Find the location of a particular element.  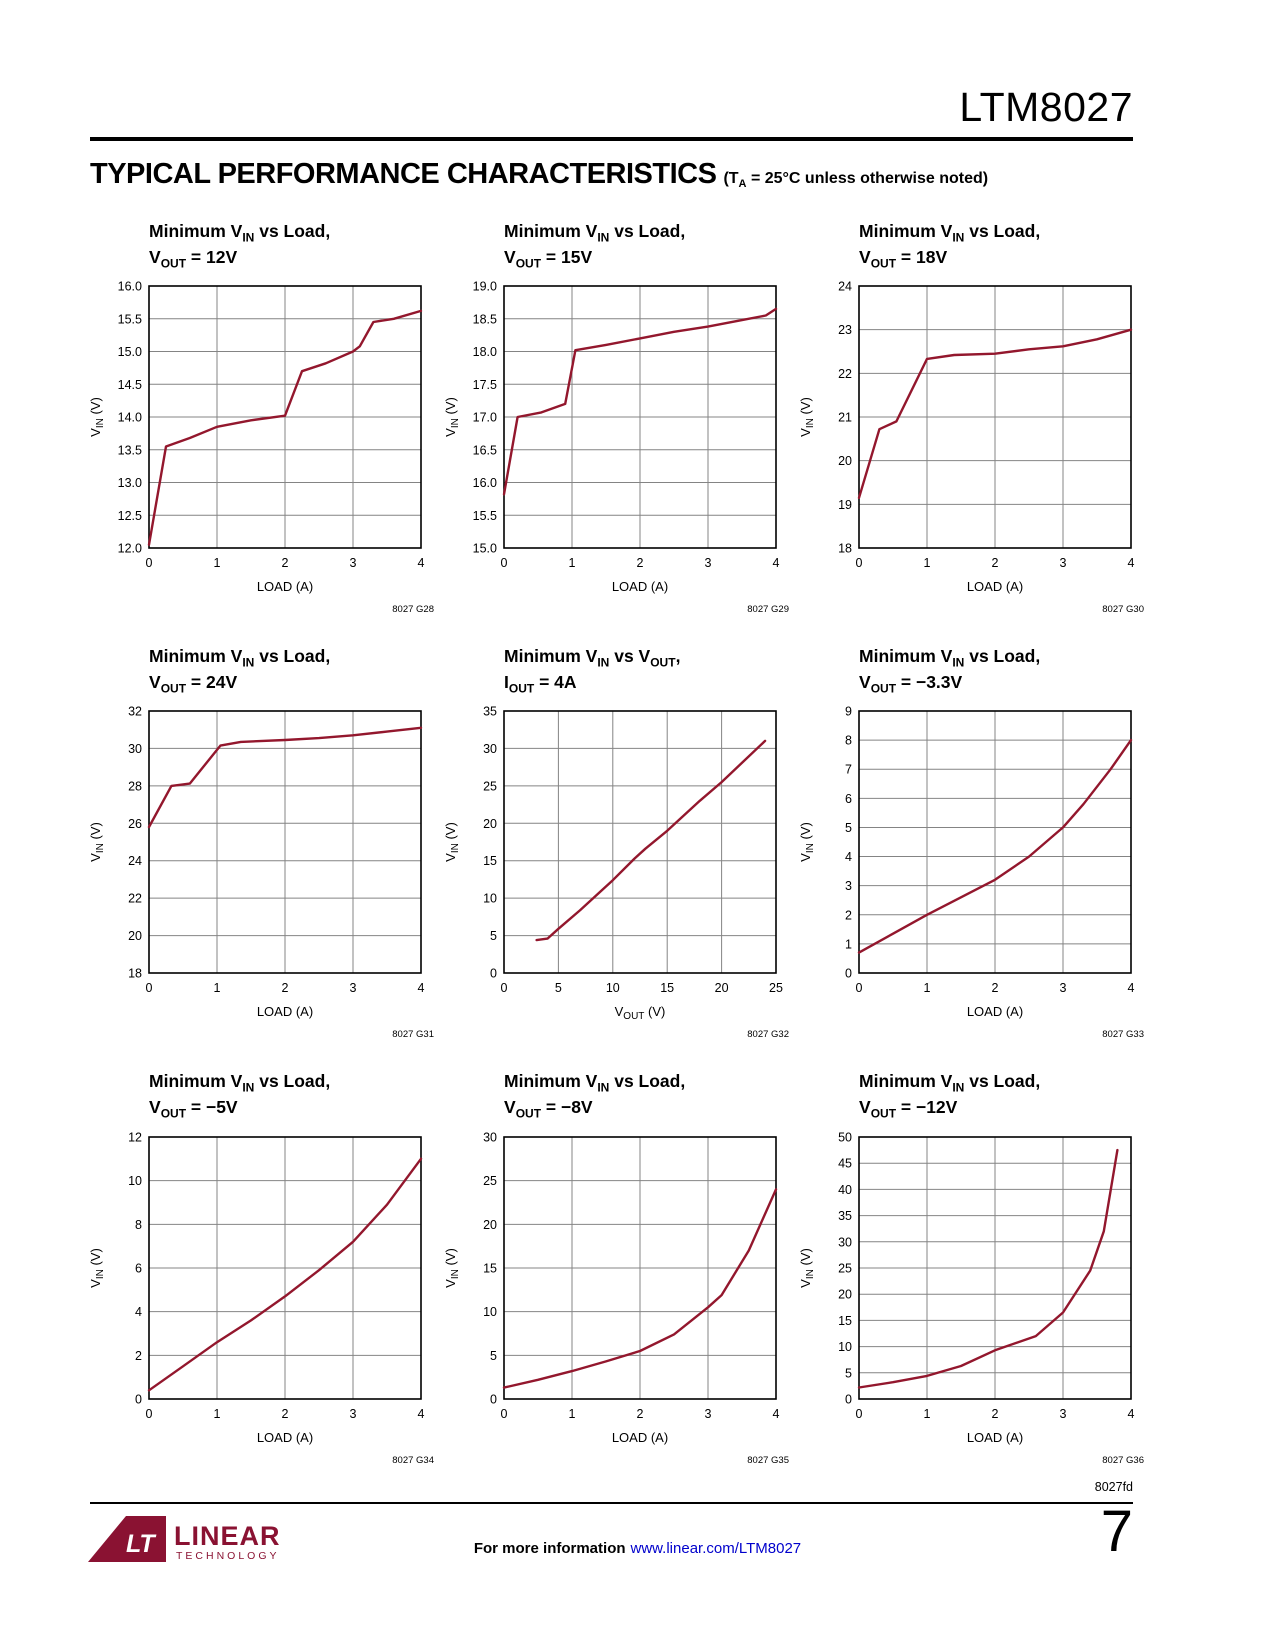

y-tick-label: 12.5 is located at coordinates (130, 516).